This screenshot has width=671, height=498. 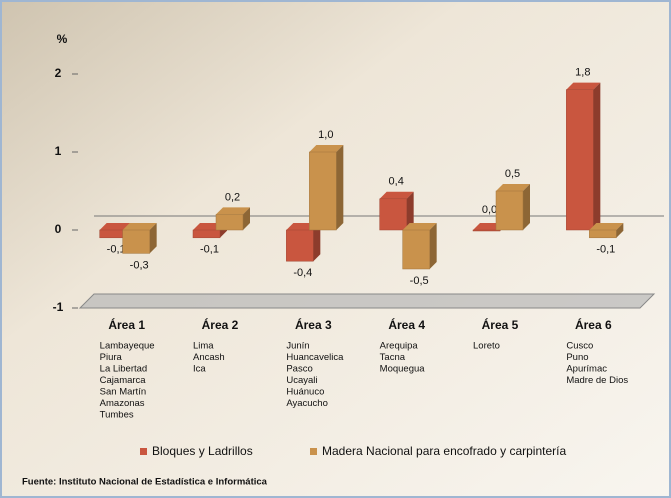 What do you see at coordinates (220, 324) in the screenshot?
I see `x-tick-label: Área 2` at bounding box center [220, 324].